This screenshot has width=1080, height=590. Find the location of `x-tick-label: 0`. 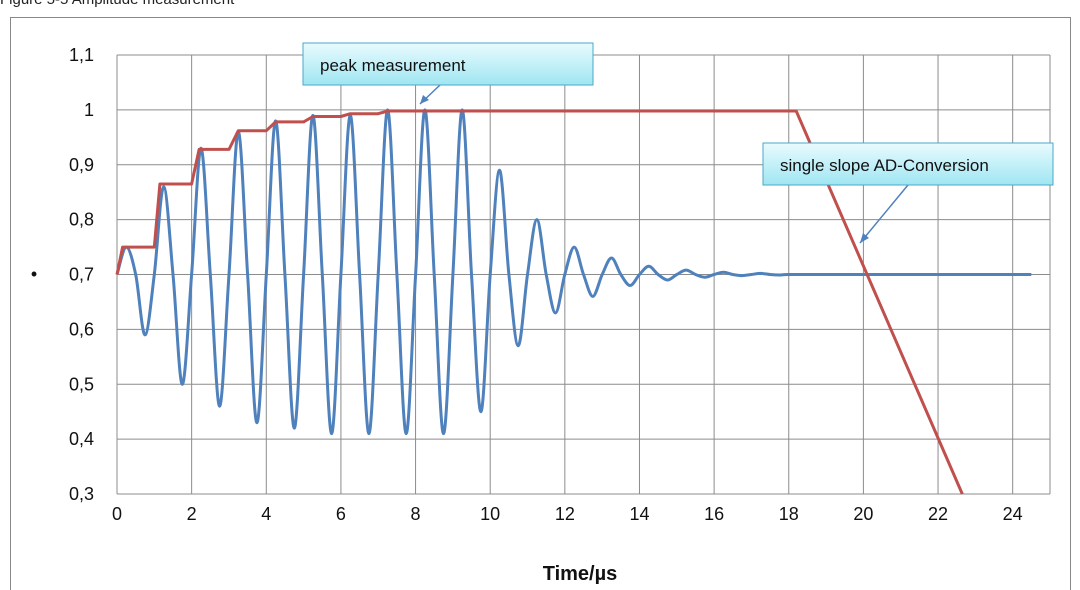

x-tick-label: 0 is located at coordinates (117, 514).